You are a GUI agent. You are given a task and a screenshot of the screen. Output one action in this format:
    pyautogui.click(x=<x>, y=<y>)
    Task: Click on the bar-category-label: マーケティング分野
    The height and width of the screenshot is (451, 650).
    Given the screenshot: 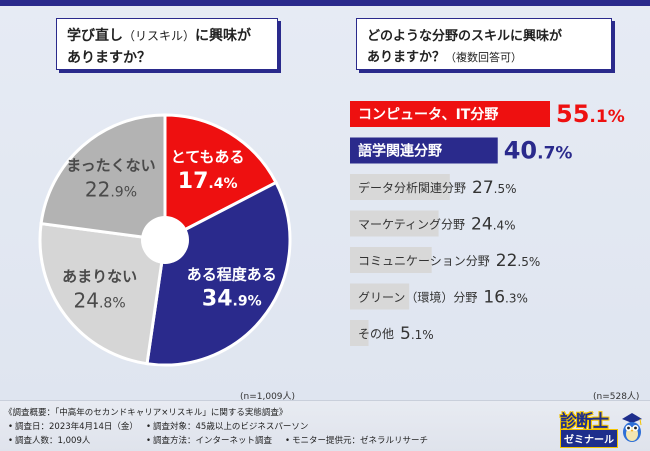 What is the action you would take?
    pyautogui.click(x=411, y=225)
    